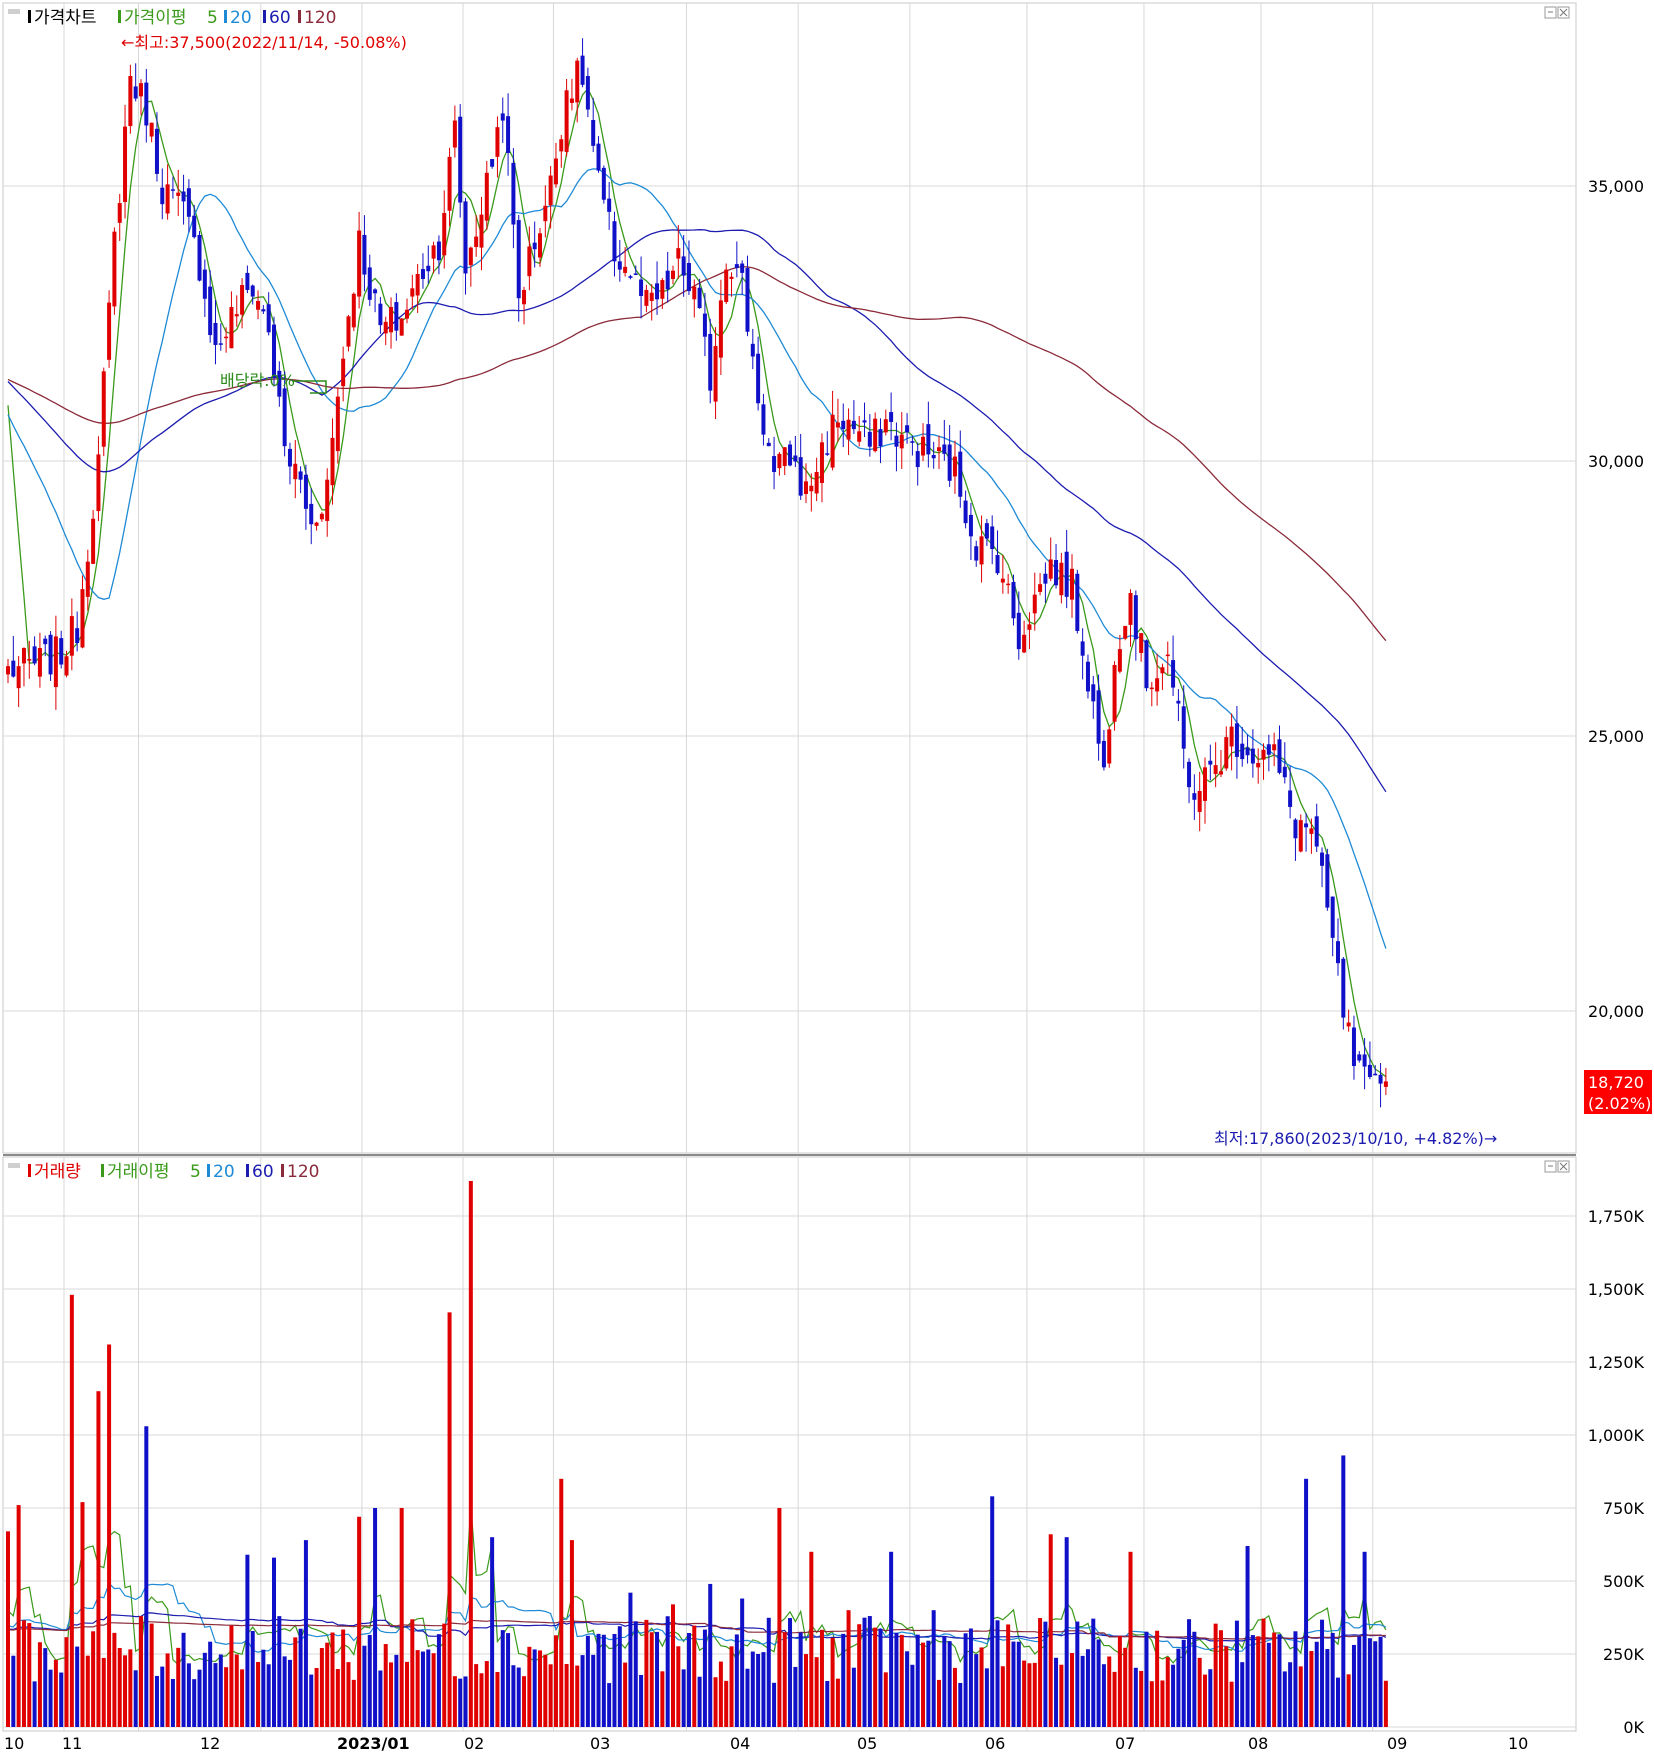 The width and height of the screenshot is (1654, 1755). I want to click on volume-tick-label: 1,250K, so click(1616, 1362).